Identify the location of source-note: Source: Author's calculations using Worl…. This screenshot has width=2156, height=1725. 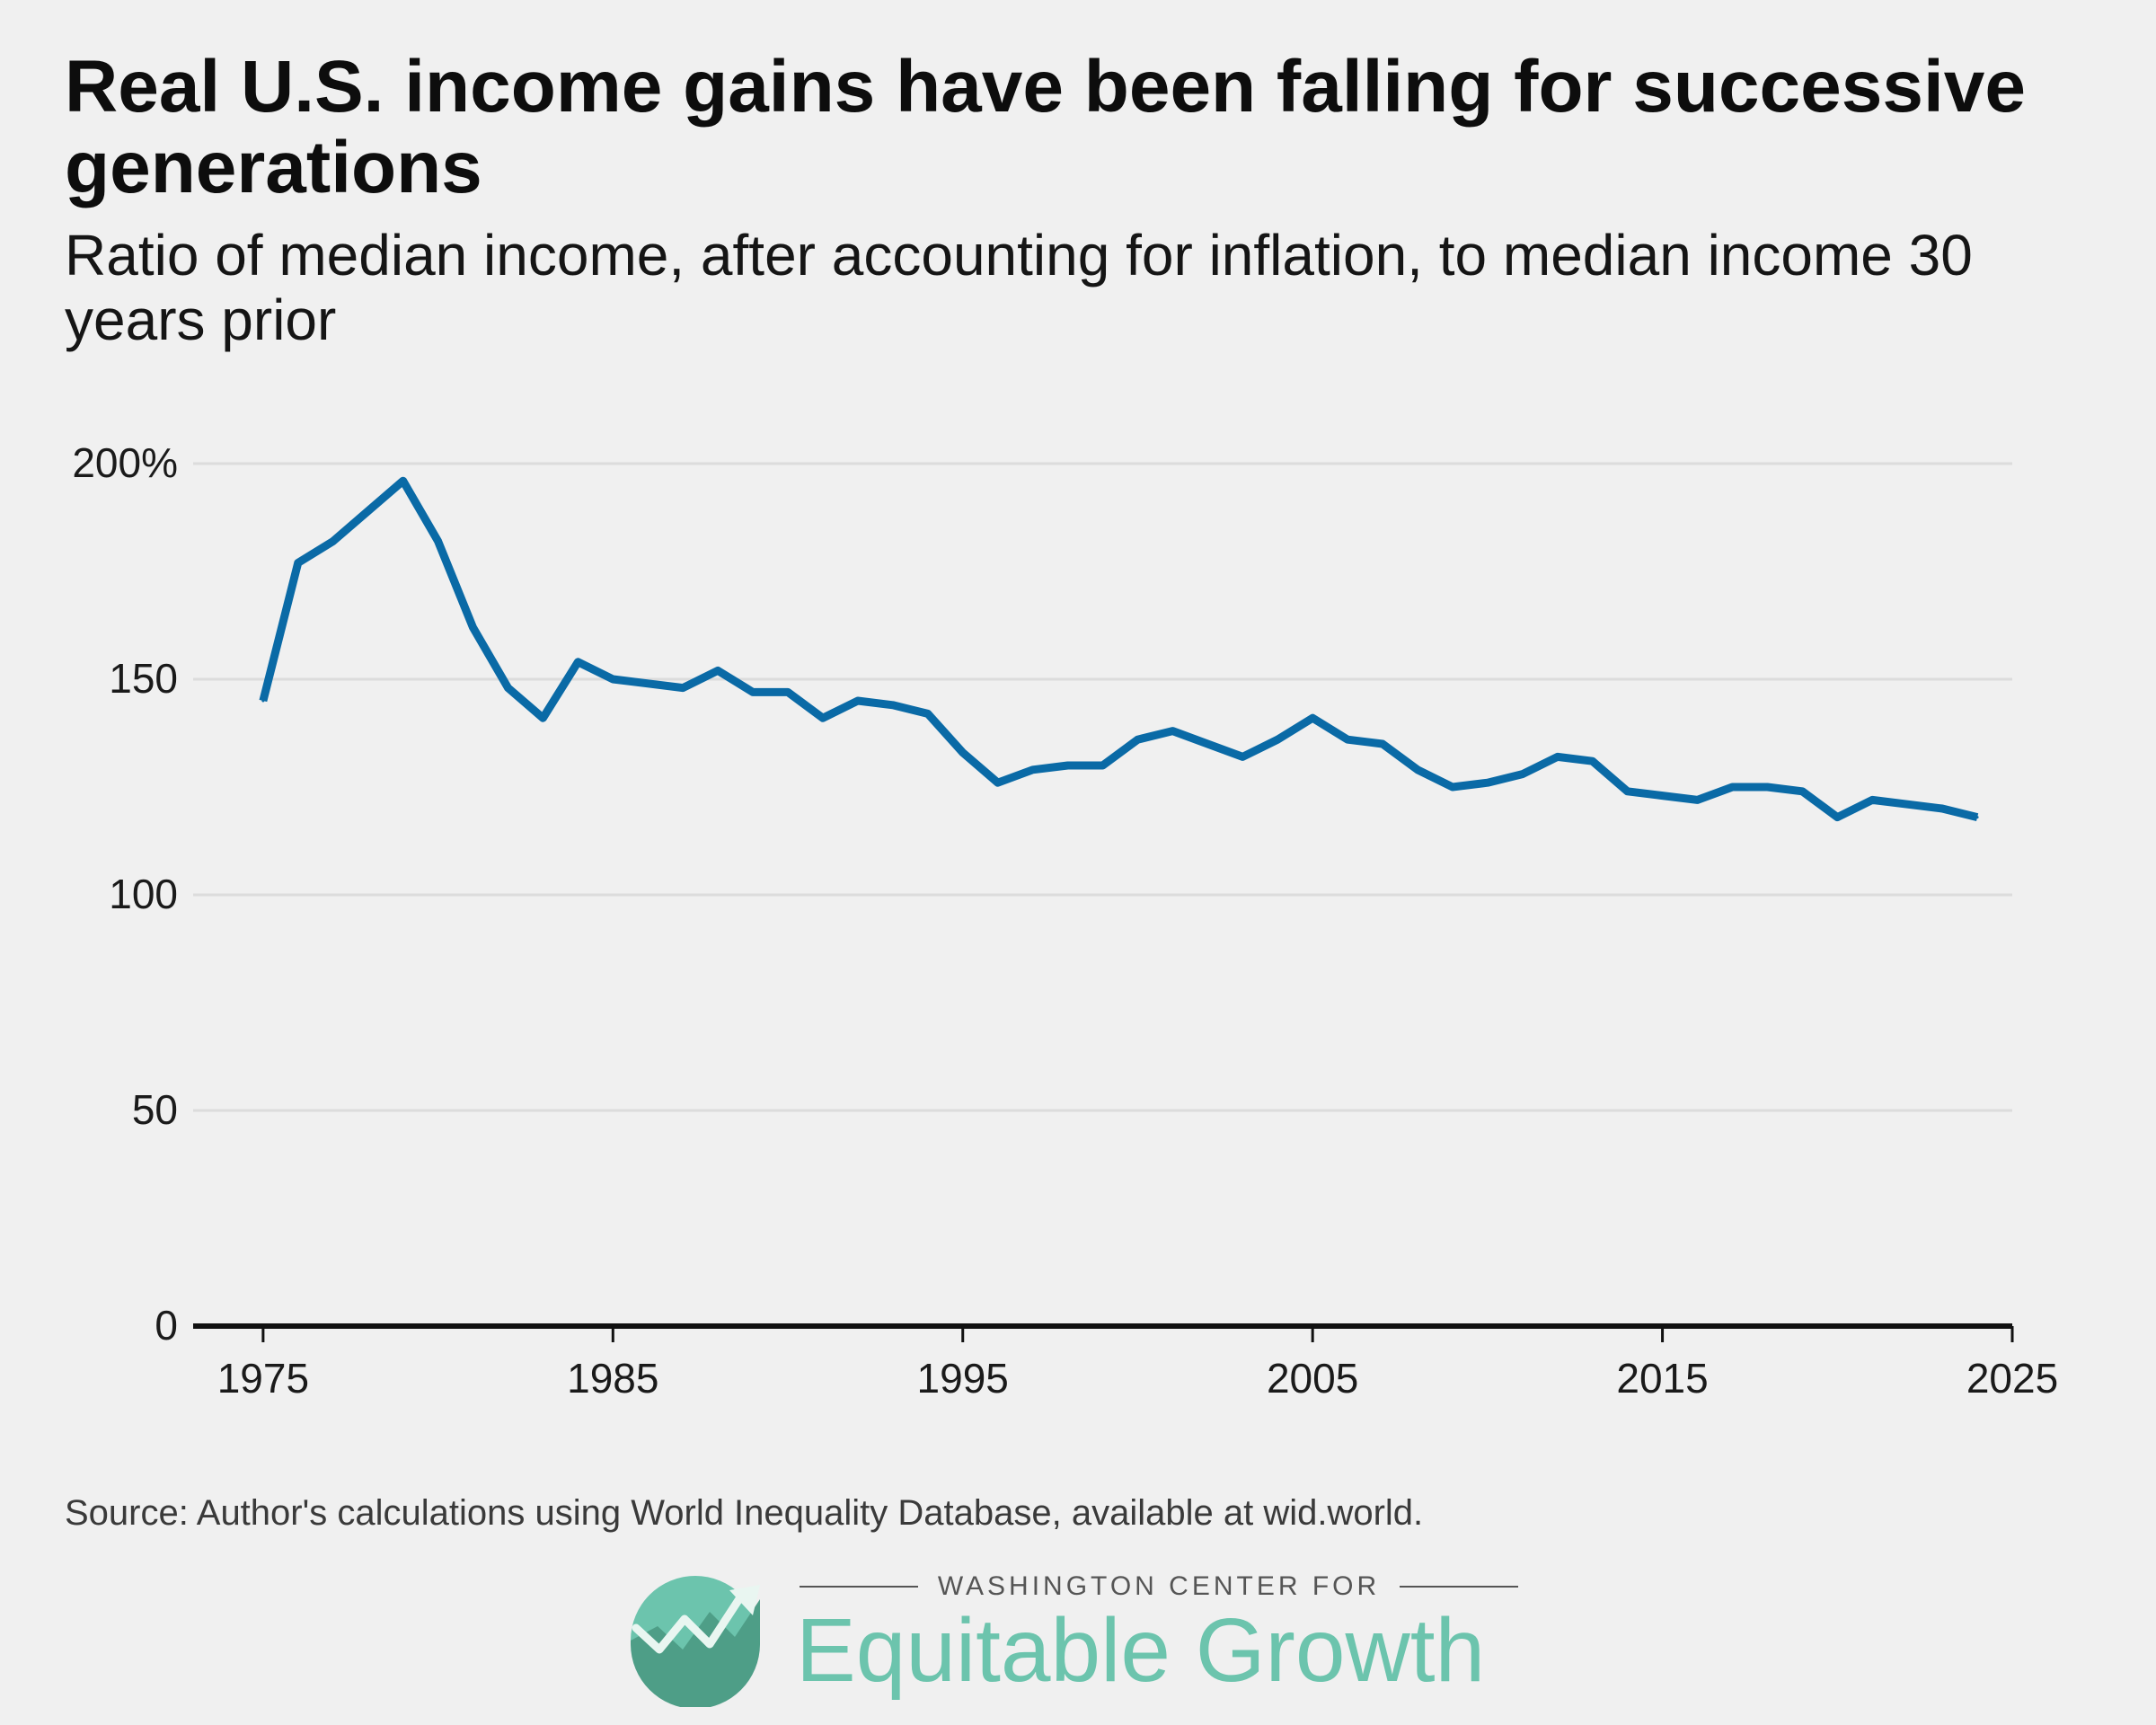
(744, 1513).